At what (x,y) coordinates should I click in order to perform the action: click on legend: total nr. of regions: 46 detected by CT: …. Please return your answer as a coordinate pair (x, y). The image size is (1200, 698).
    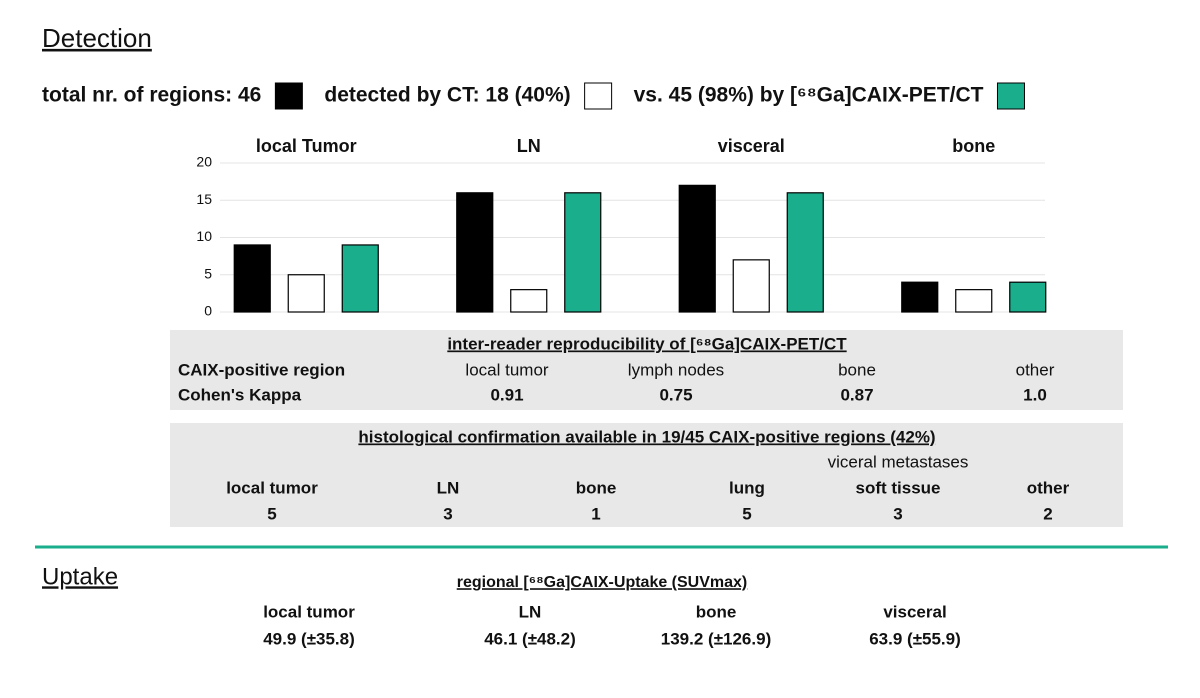
    Looking at the image, I should click on (533, 96).